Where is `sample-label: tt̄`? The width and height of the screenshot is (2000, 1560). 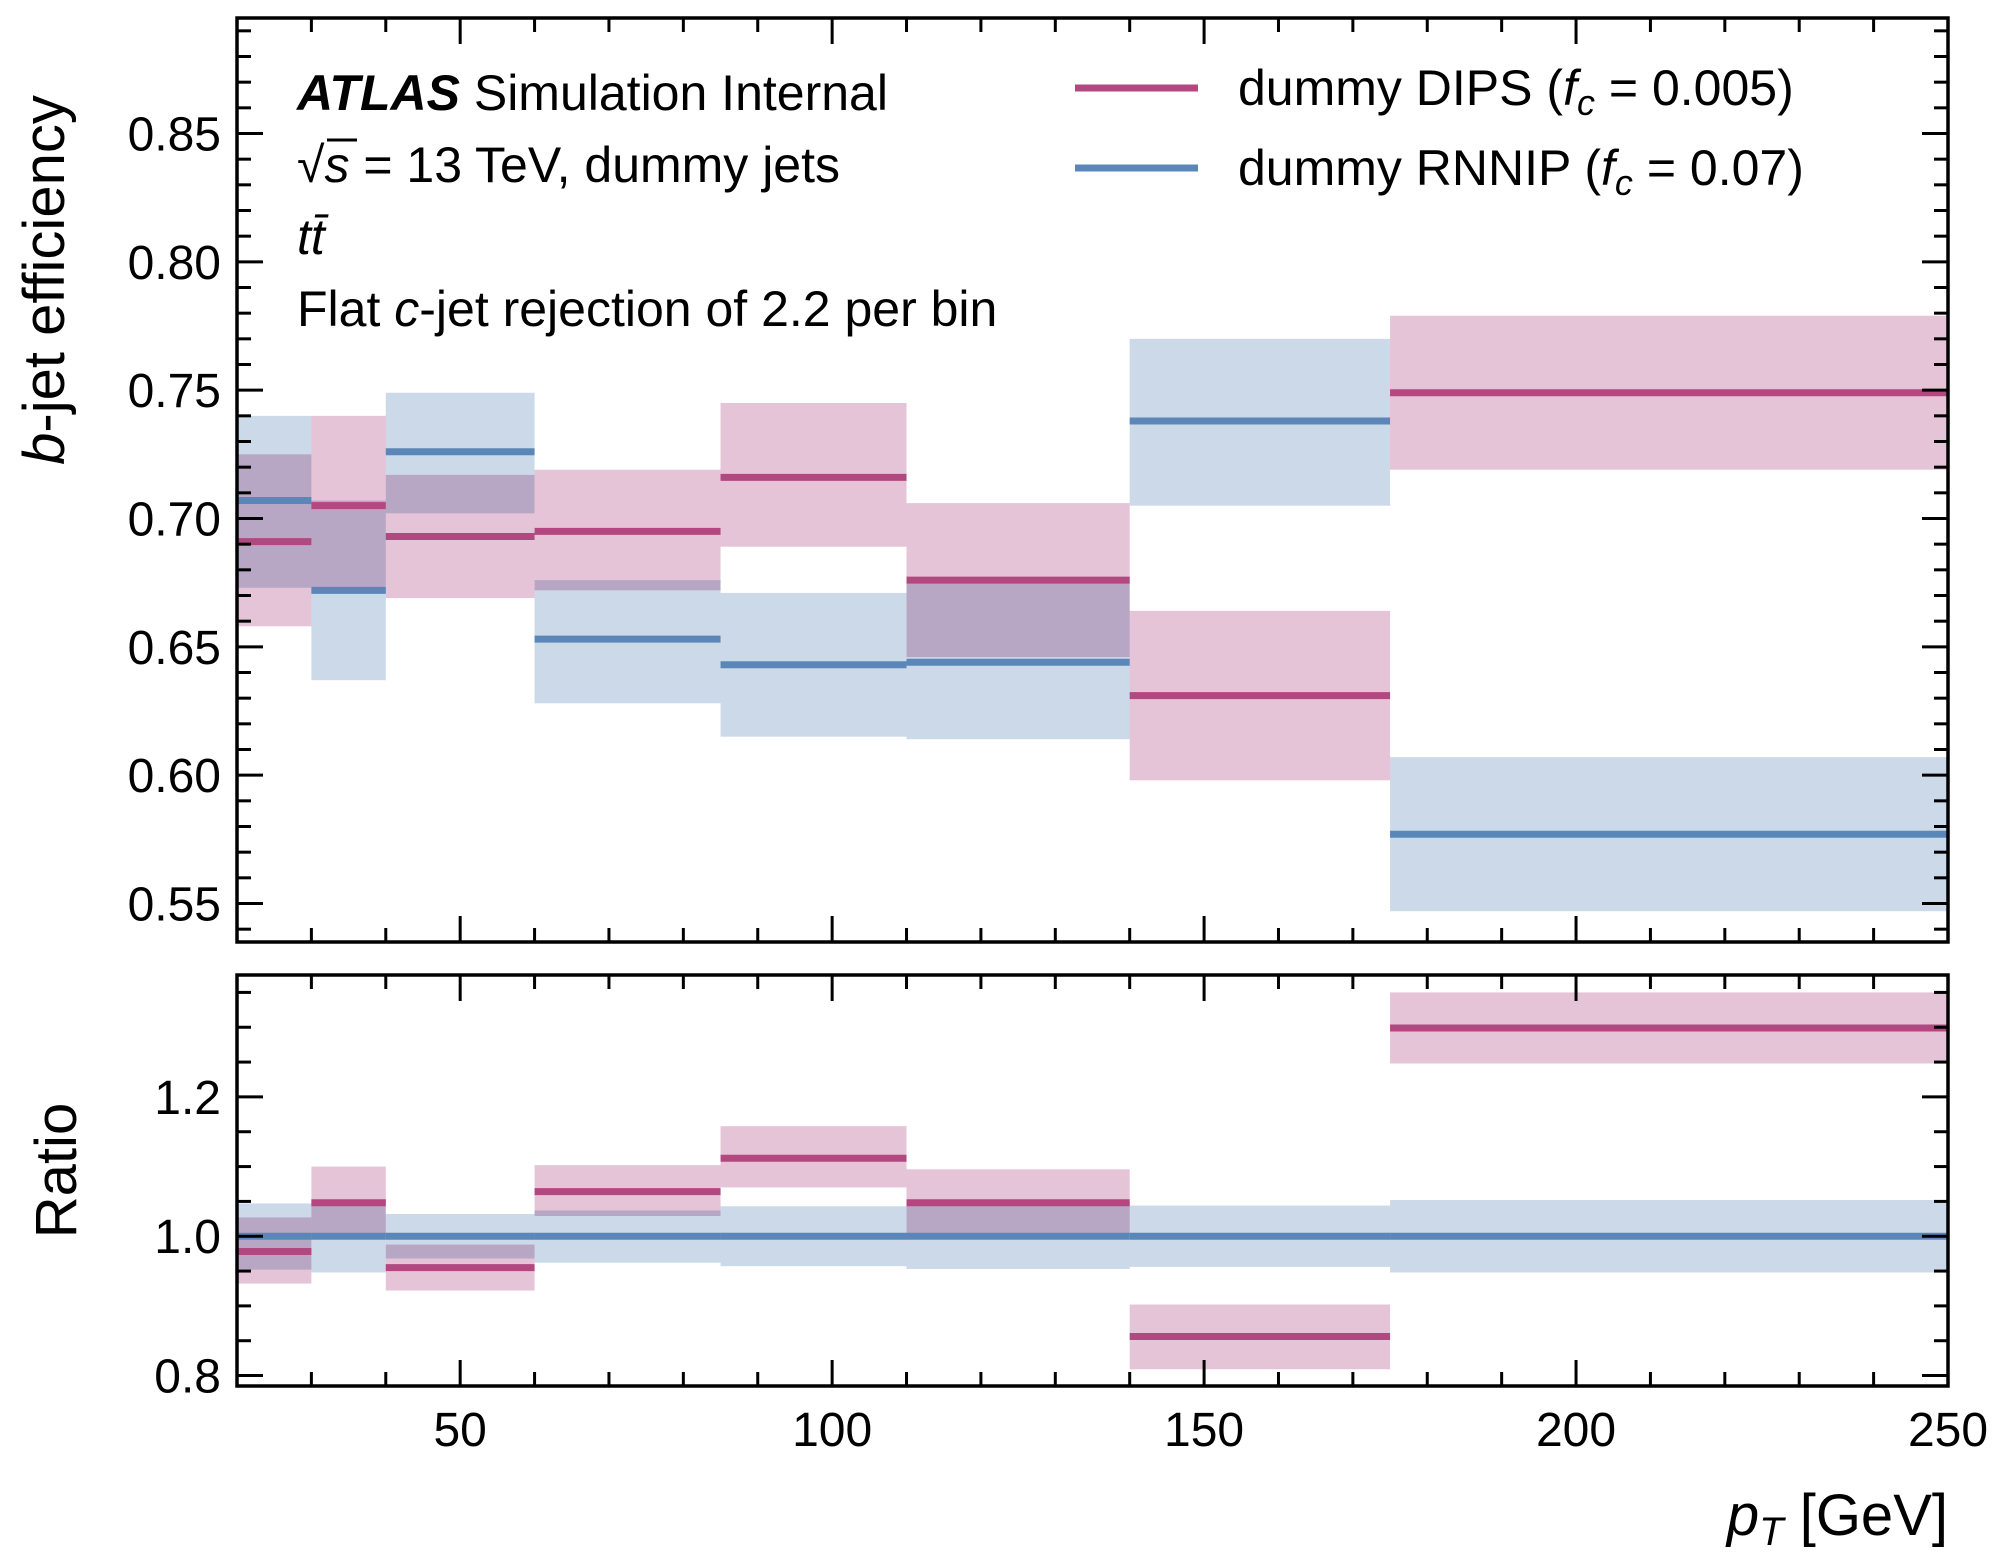 sample-label: tt̄ is located at coordinates (313, 237).